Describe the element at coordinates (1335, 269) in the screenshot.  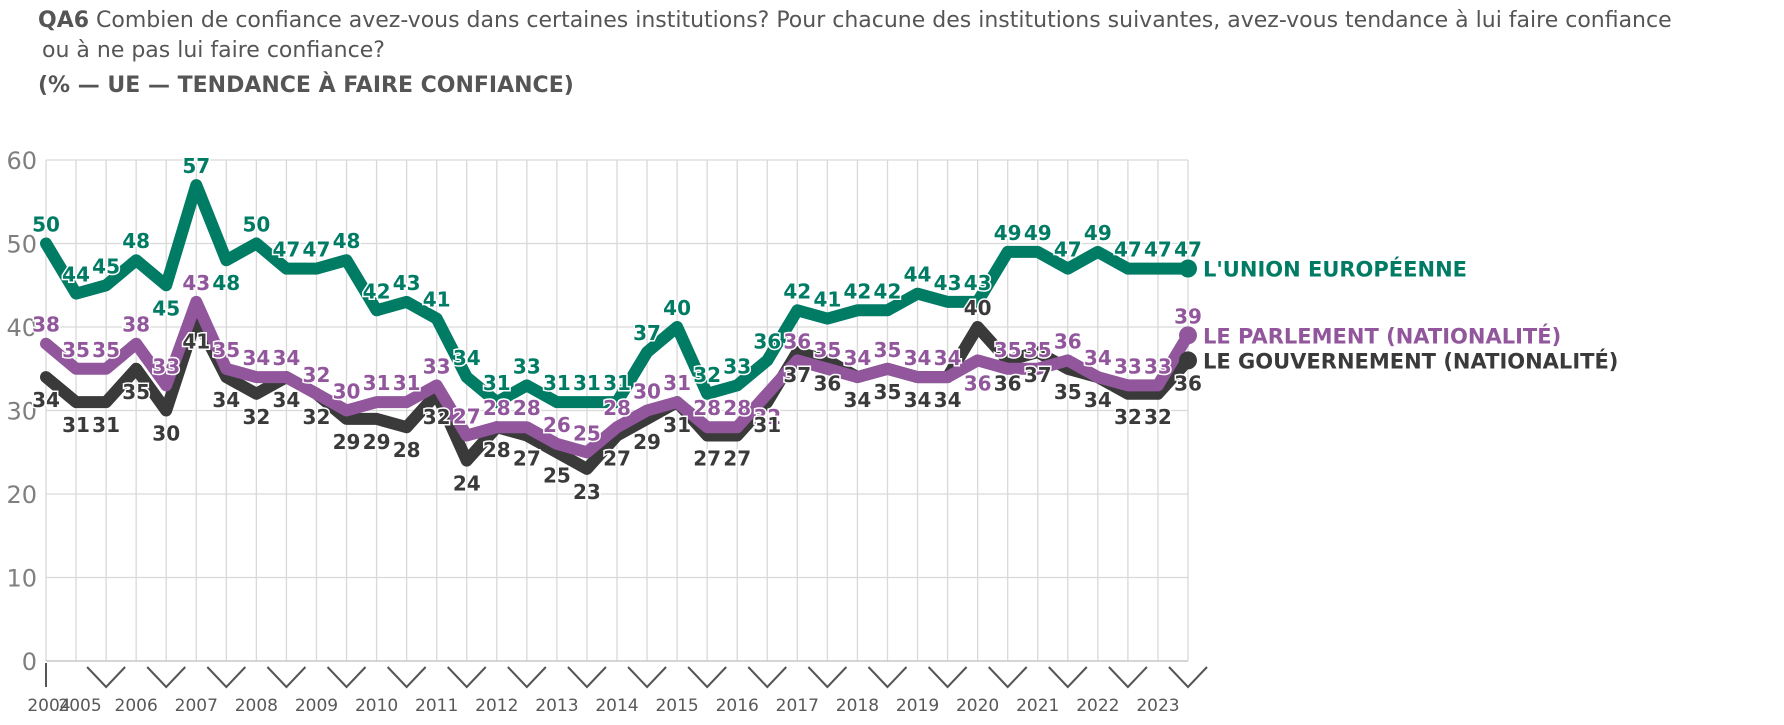
I see `legend-label: L'UNION EUROPÉENNE` at that location.